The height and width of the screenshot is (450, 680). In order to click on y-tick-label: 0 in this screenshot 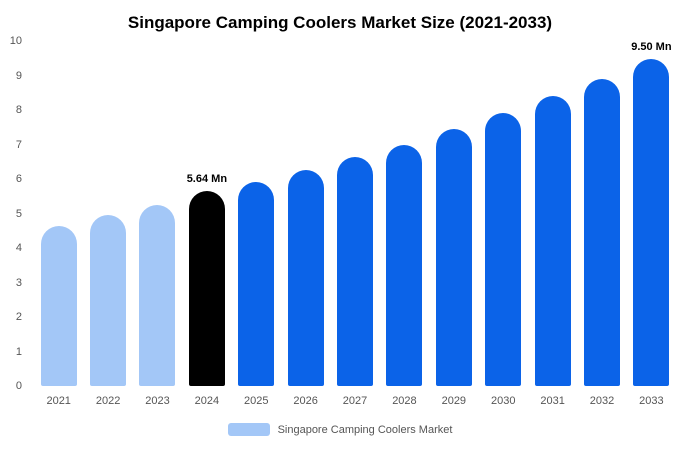, I will do `click(18, 386)`.